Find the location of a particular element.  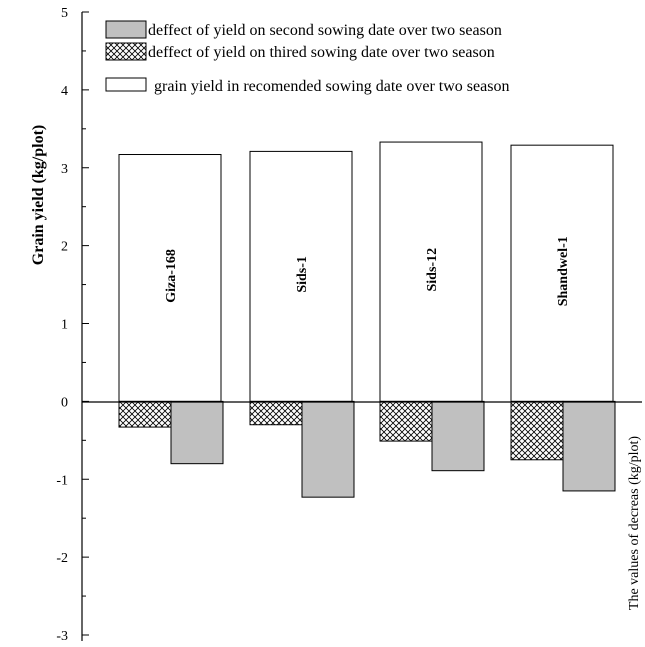

y-ticks: -3 -2 -1 0 1 2 3 4 5 is located at coordinates (72, 325).